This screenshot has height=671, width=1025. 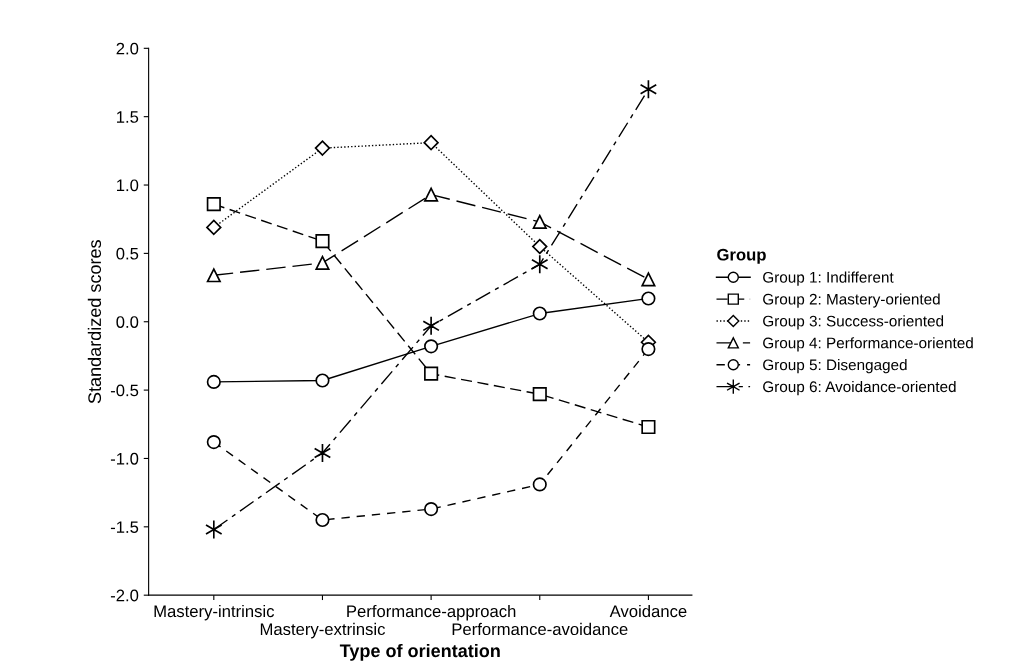 I want to click on x-tick-label: Performance-approach, so click(x=431, y=612).